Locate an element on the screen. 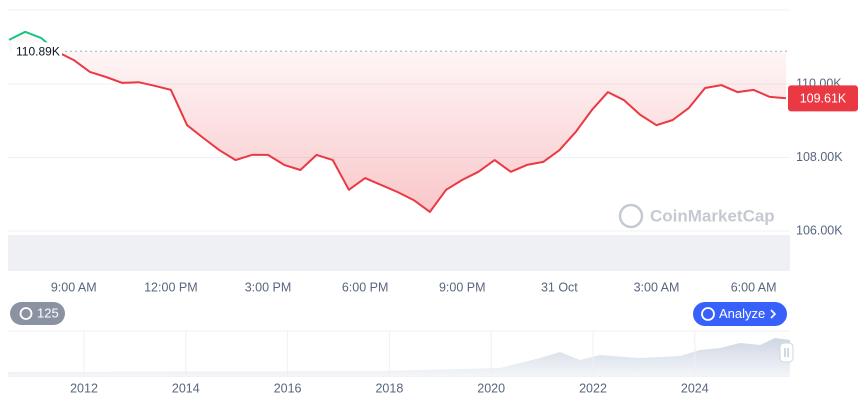  reference-label-bg is located at coordinates (37, 51).